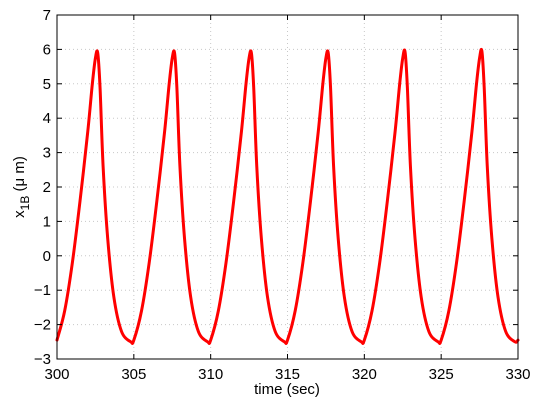  Describe the element at coordinates (47, 256) in the screenshot. I see `y-tick-label: 0` at that location.